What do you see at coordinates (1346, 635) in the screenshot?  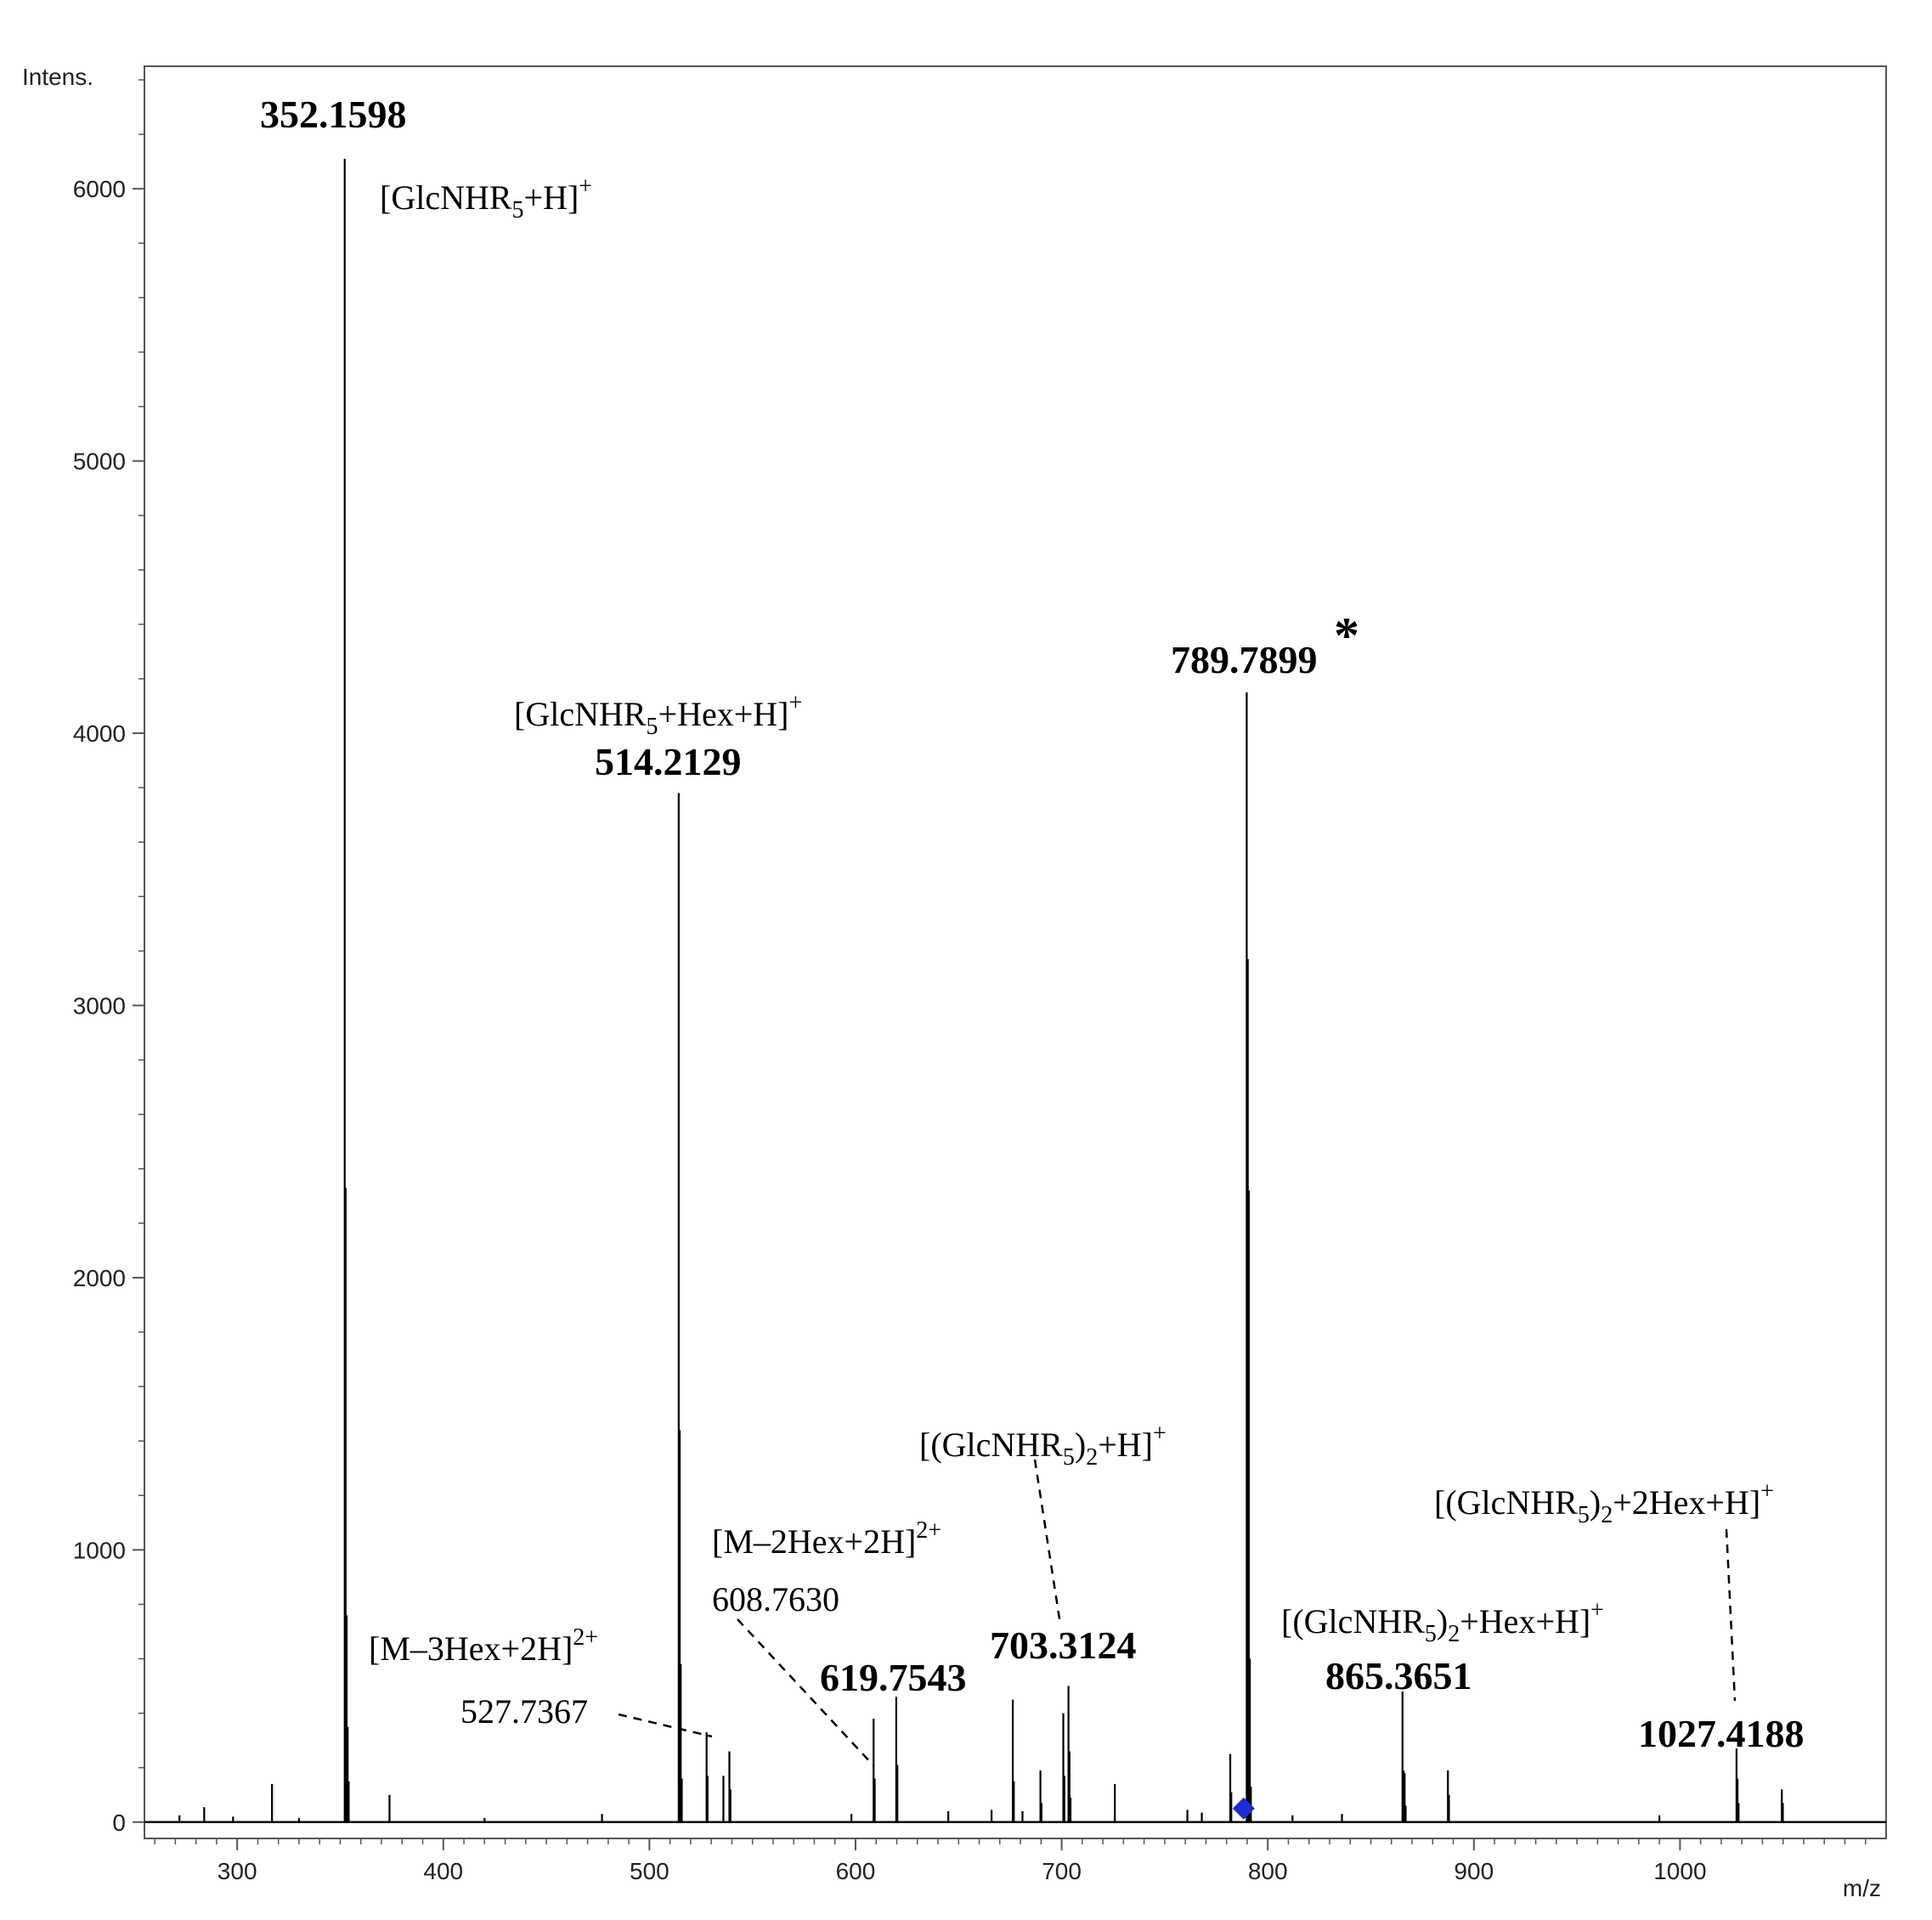 I see `star-label: *` at bounding box center [1346, 635].